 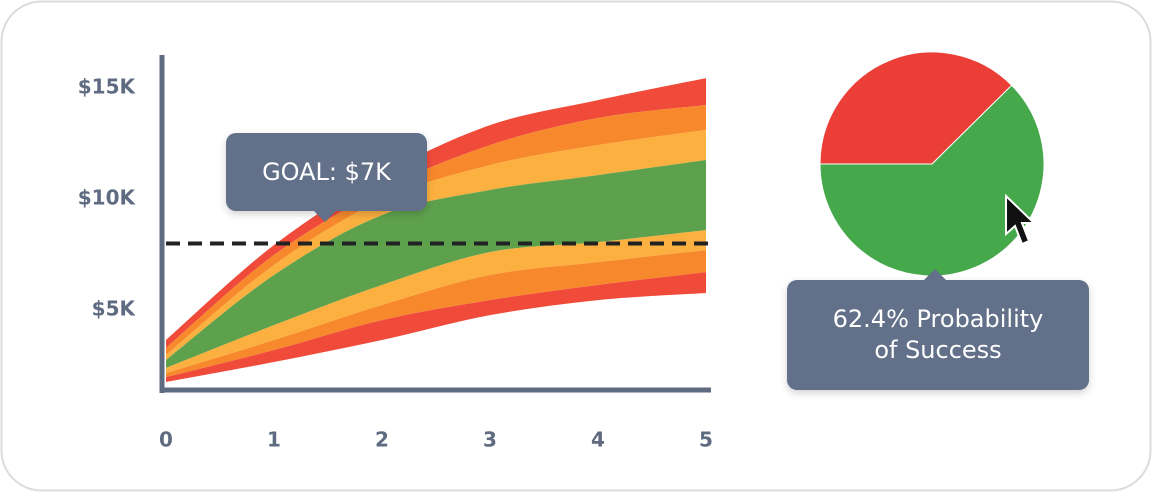 I want to click on cursor, so click(x=1021, y=219).